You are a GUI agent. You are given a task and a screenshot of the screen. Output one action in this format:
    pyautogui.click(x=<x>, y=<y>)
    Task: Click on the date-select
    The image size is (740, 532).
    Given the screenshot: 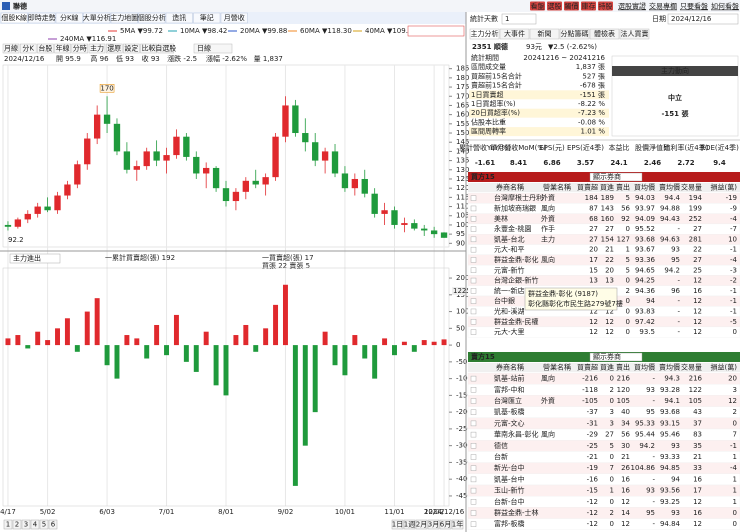 What is the action you would take?
    pyautogui.click(x=703, y=19)
    